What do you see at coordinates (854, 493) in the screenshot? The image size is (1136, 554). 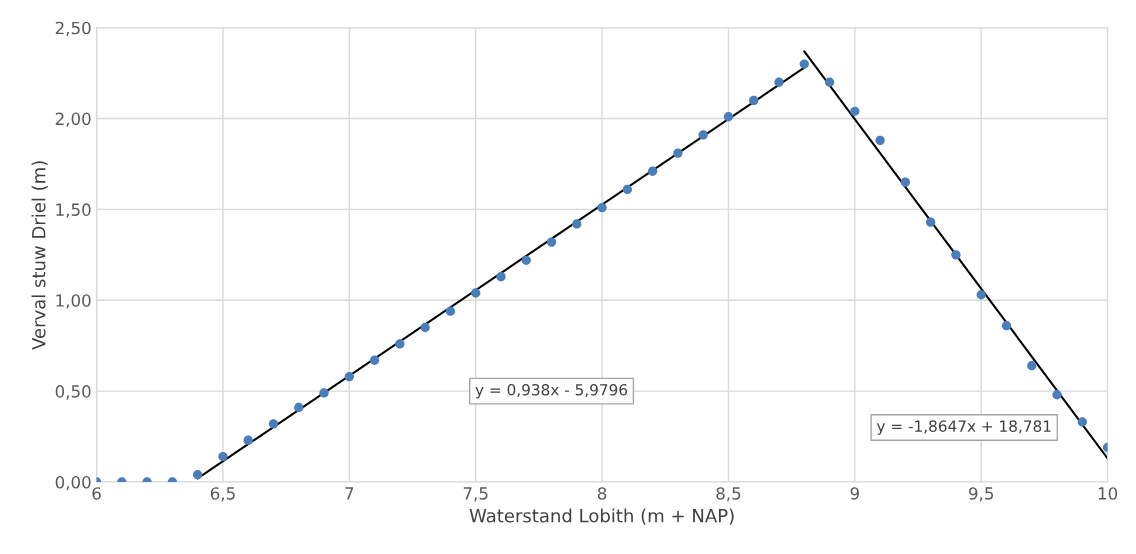 I see `x-tick-label: 9` at bounding box center [854, 493].